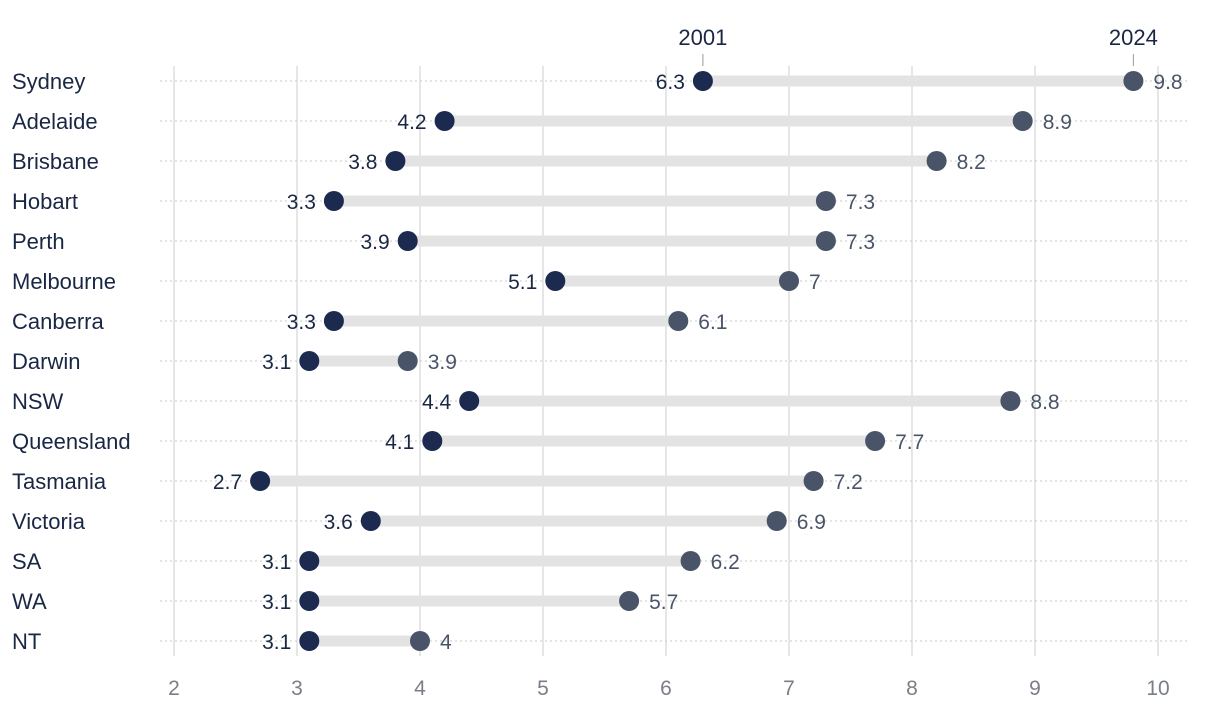  What do you see at coordinates (27, 561) in the screenshot?
I see `category-label: SA` at bounding box center [27, 561].